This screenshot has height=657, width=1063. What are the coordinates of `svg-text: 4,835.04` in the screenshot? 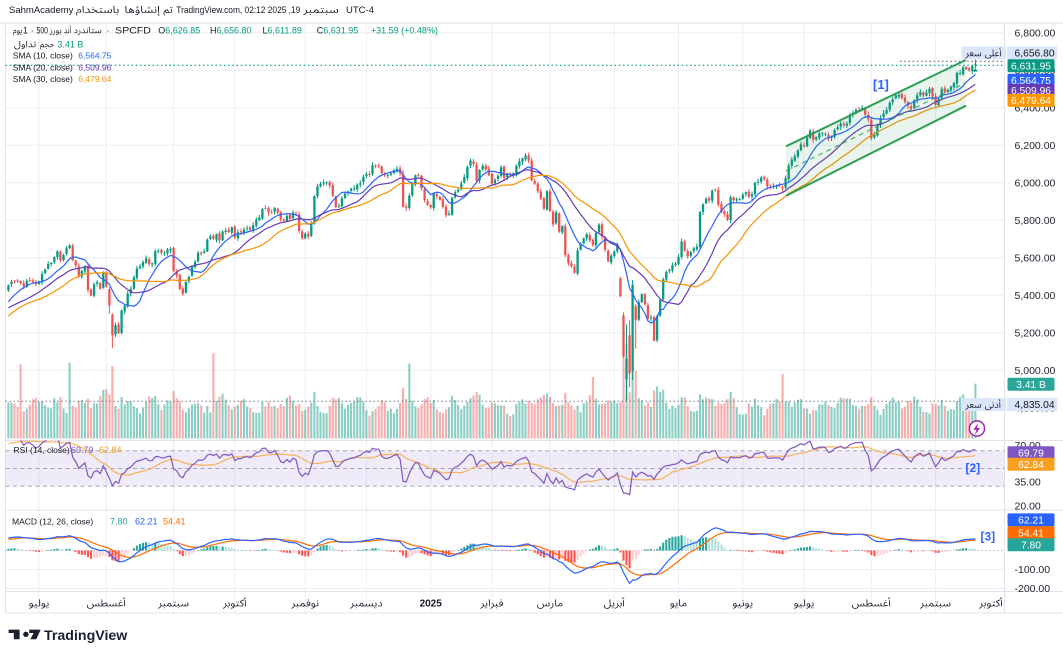 It's located at (1035, 405).